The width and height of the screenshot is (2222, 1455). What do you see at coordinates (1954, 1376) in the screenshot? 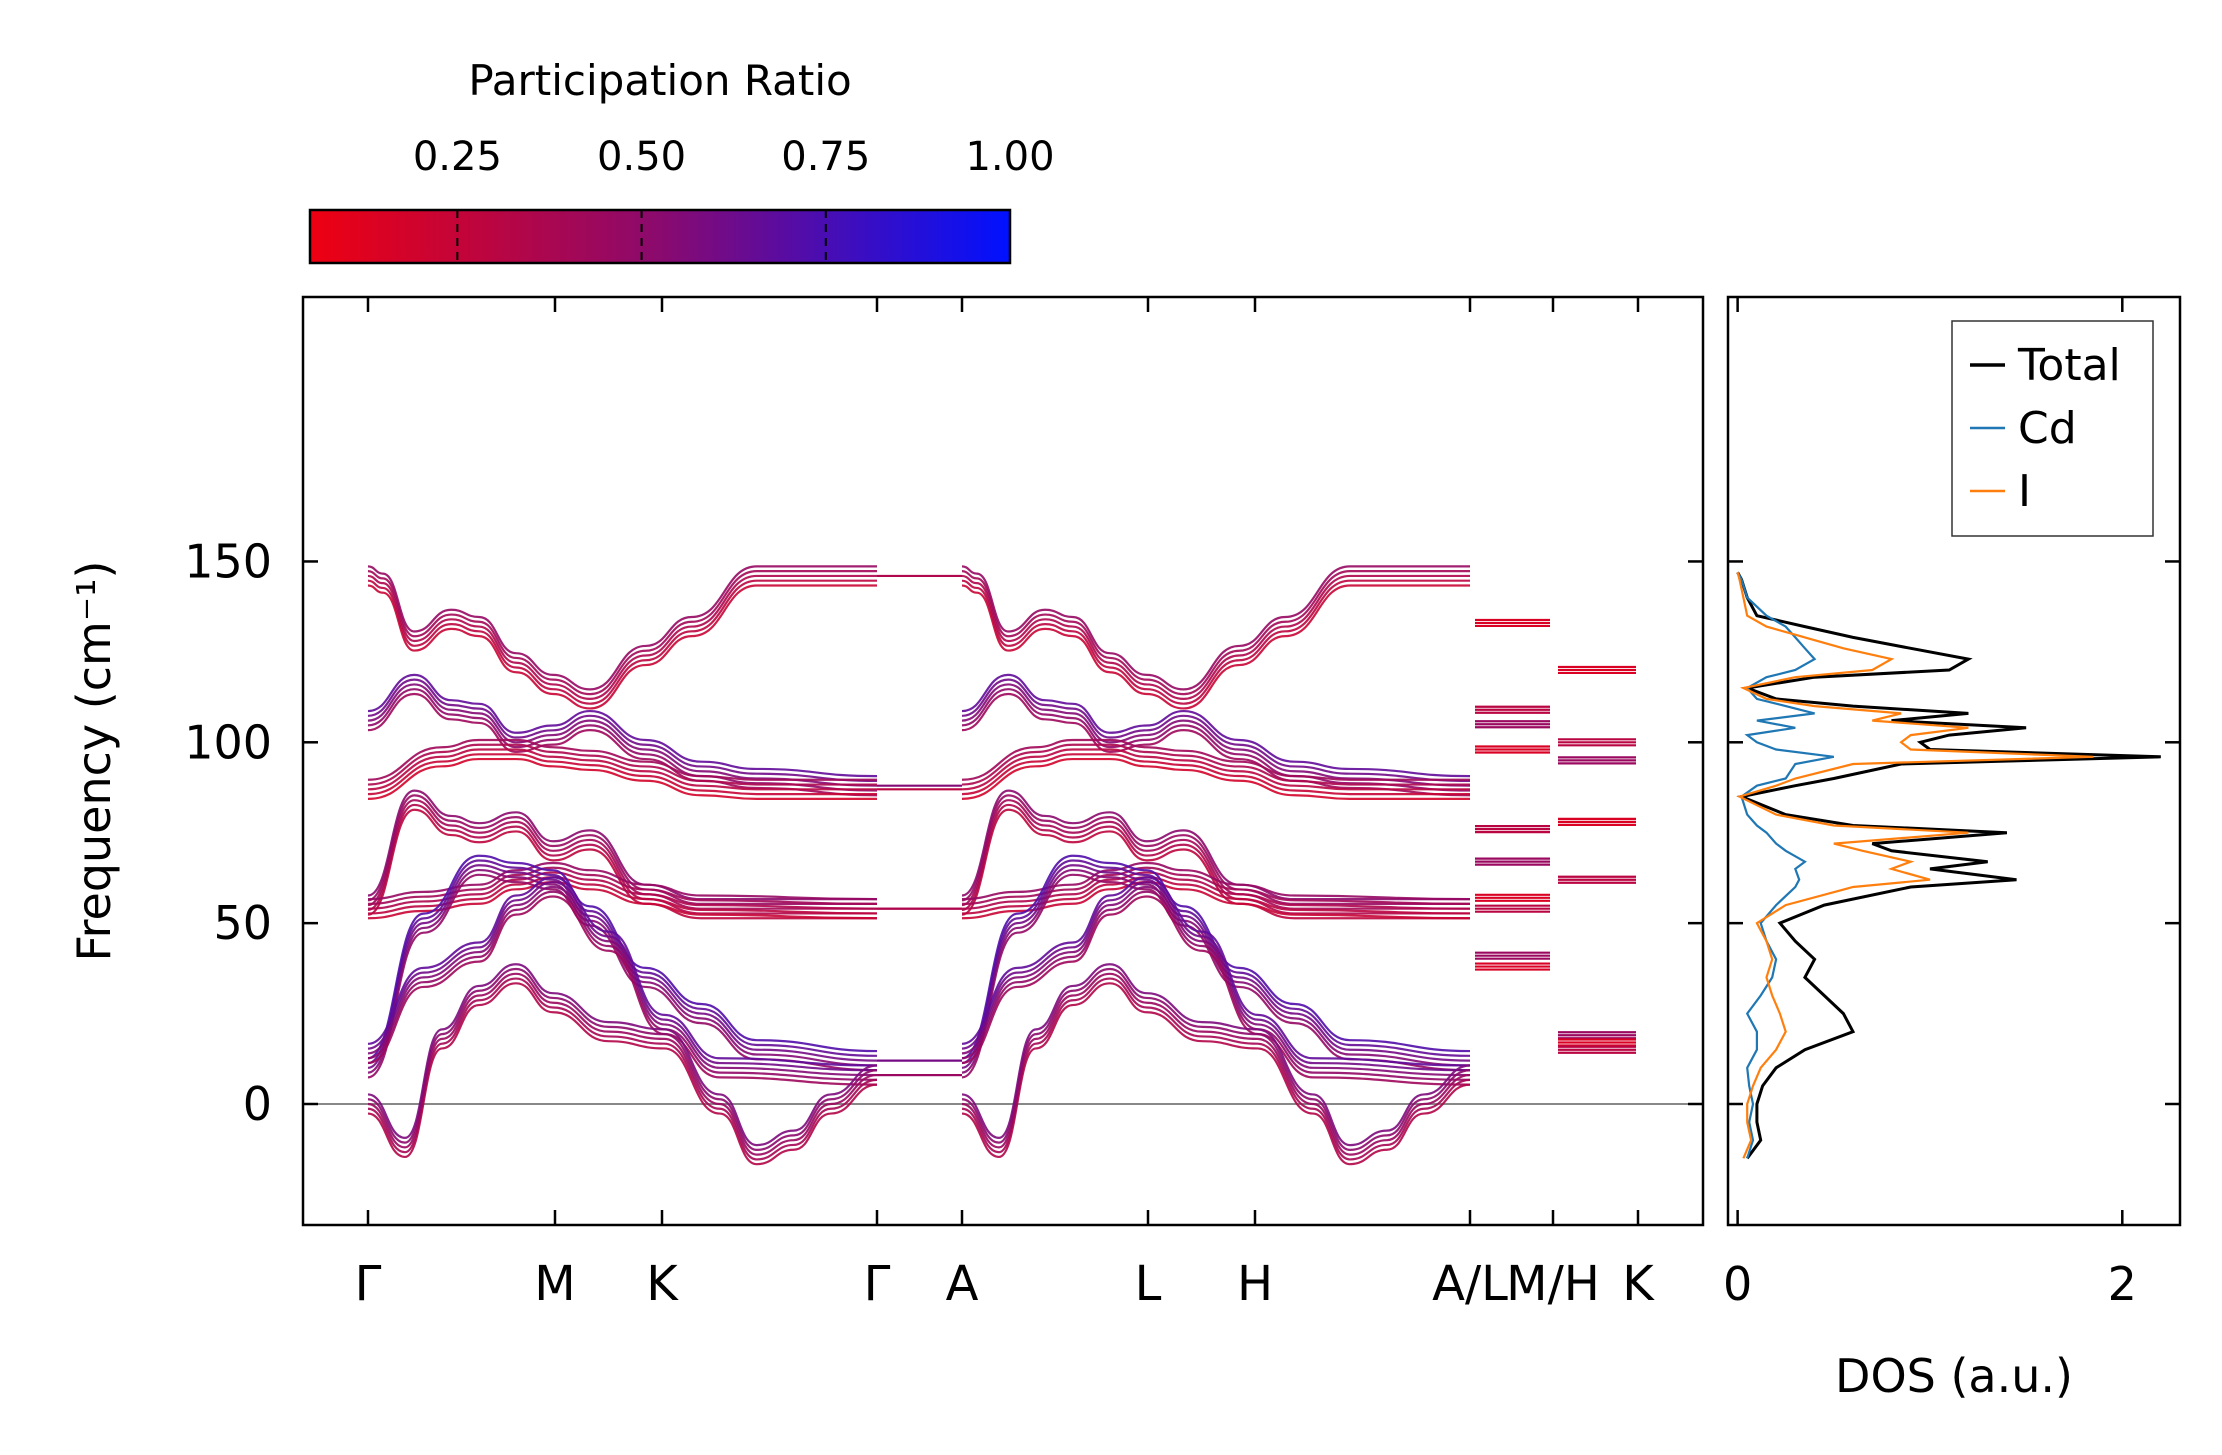
I see `x-axis-label: DOS (a.u.)` at bounding box center [1954, 1376].